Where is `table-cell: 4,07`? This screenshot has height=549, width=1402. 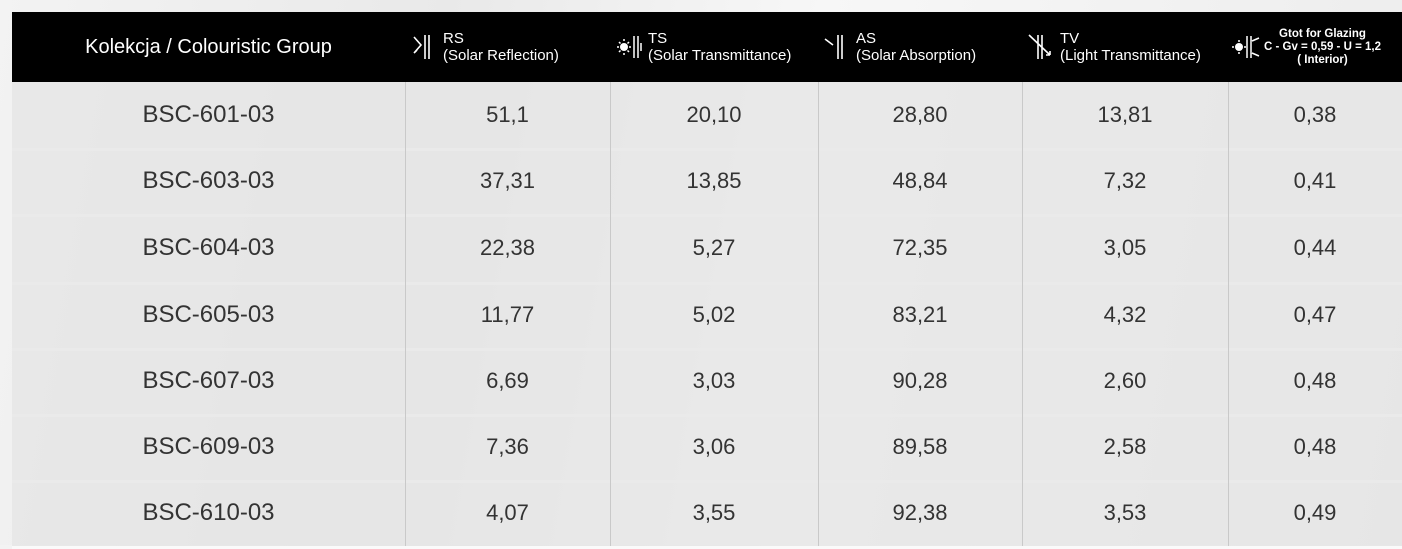 table-cell: 4,07 is located at coordinates (508, 514).